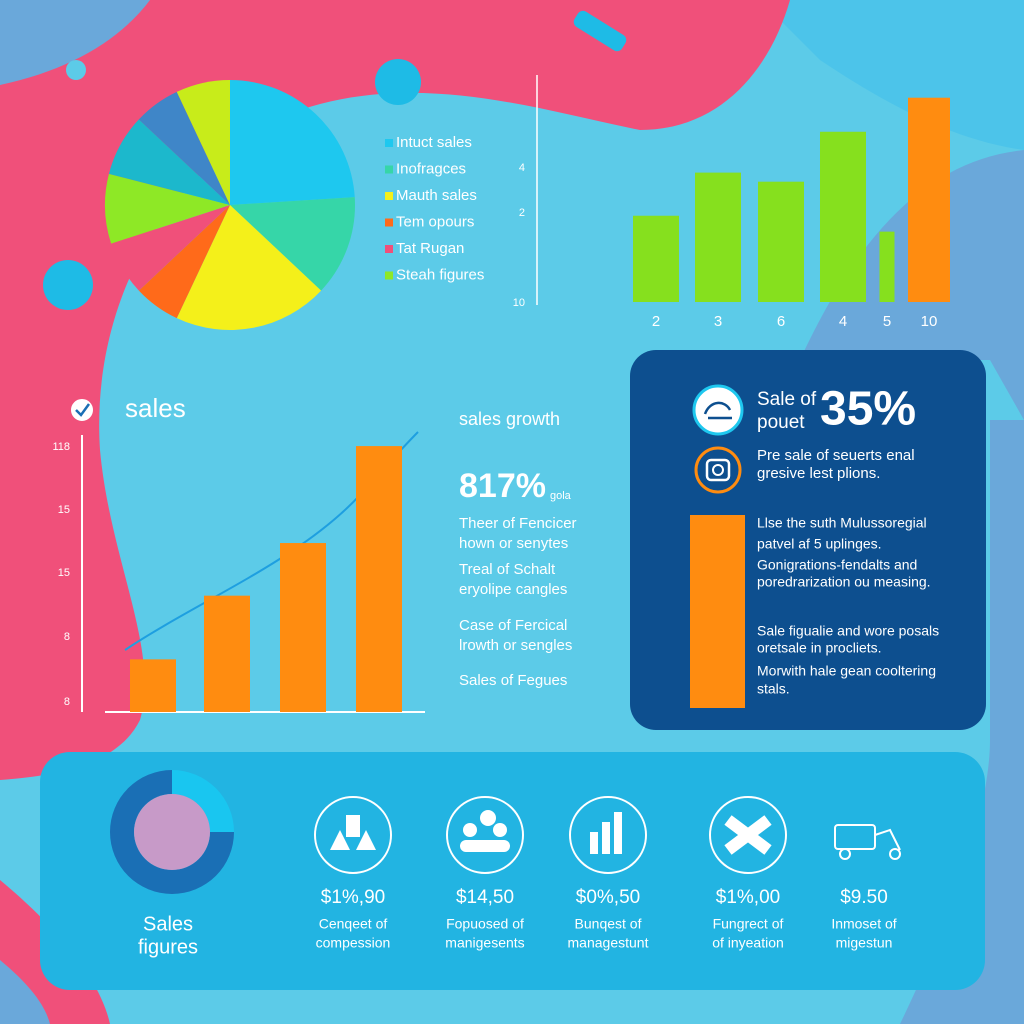 This screenshot has height=1024, width=1024. What do you see at coordinates (353, 897) in the screenshot?
I see `stat-value: $1%,90` at bounding box center [353, 897].